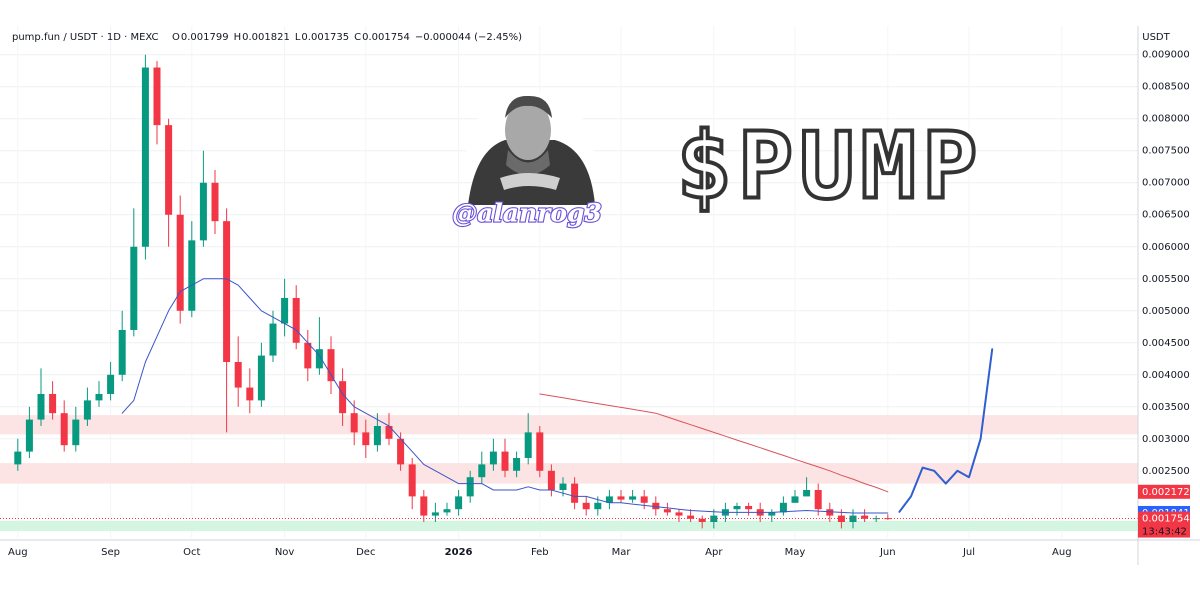  What do you see at coordinates (459, 552) in the screenshot?
I see `x-tick-label: 2026` at bounding box center [459, 552].